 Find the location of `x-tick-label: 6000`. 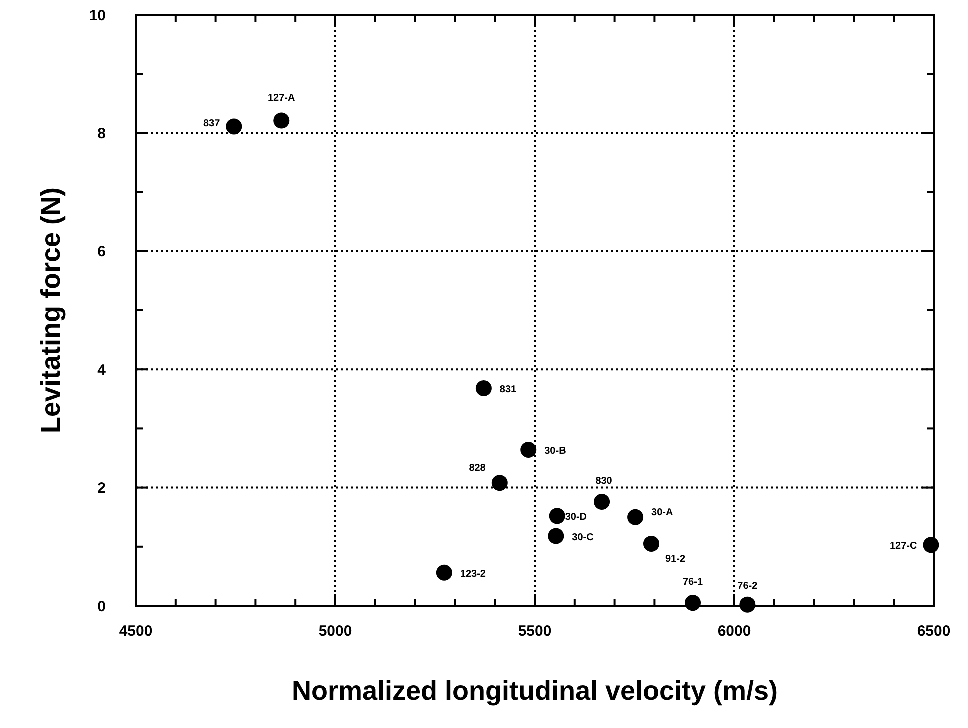

x-tick-label: 6000 is located at coordinates (735, 631).